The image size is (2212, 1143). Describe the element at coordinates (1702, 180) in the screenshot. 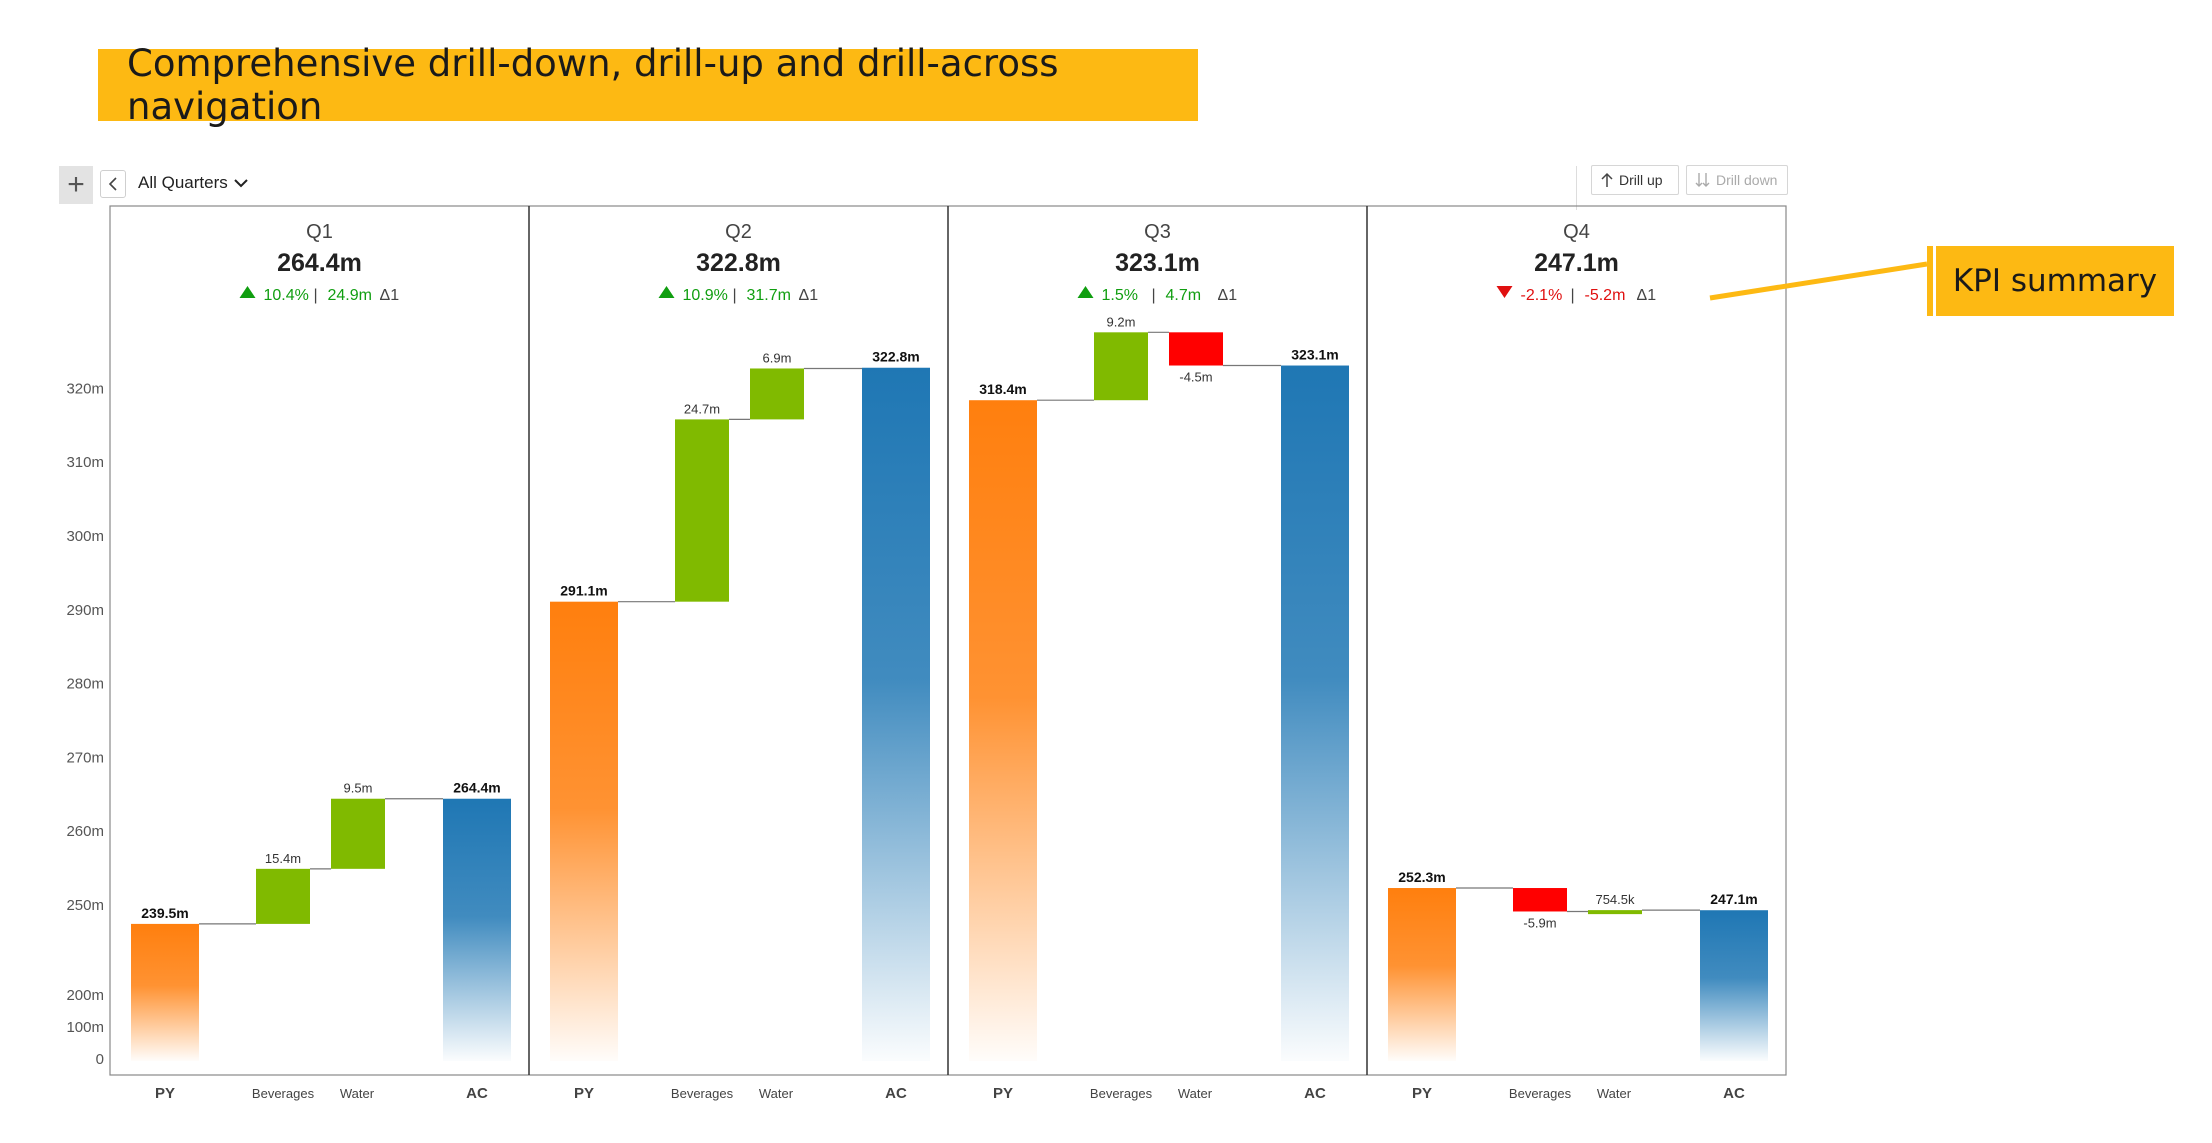

I see `double-arrow-down-icon` at that location.